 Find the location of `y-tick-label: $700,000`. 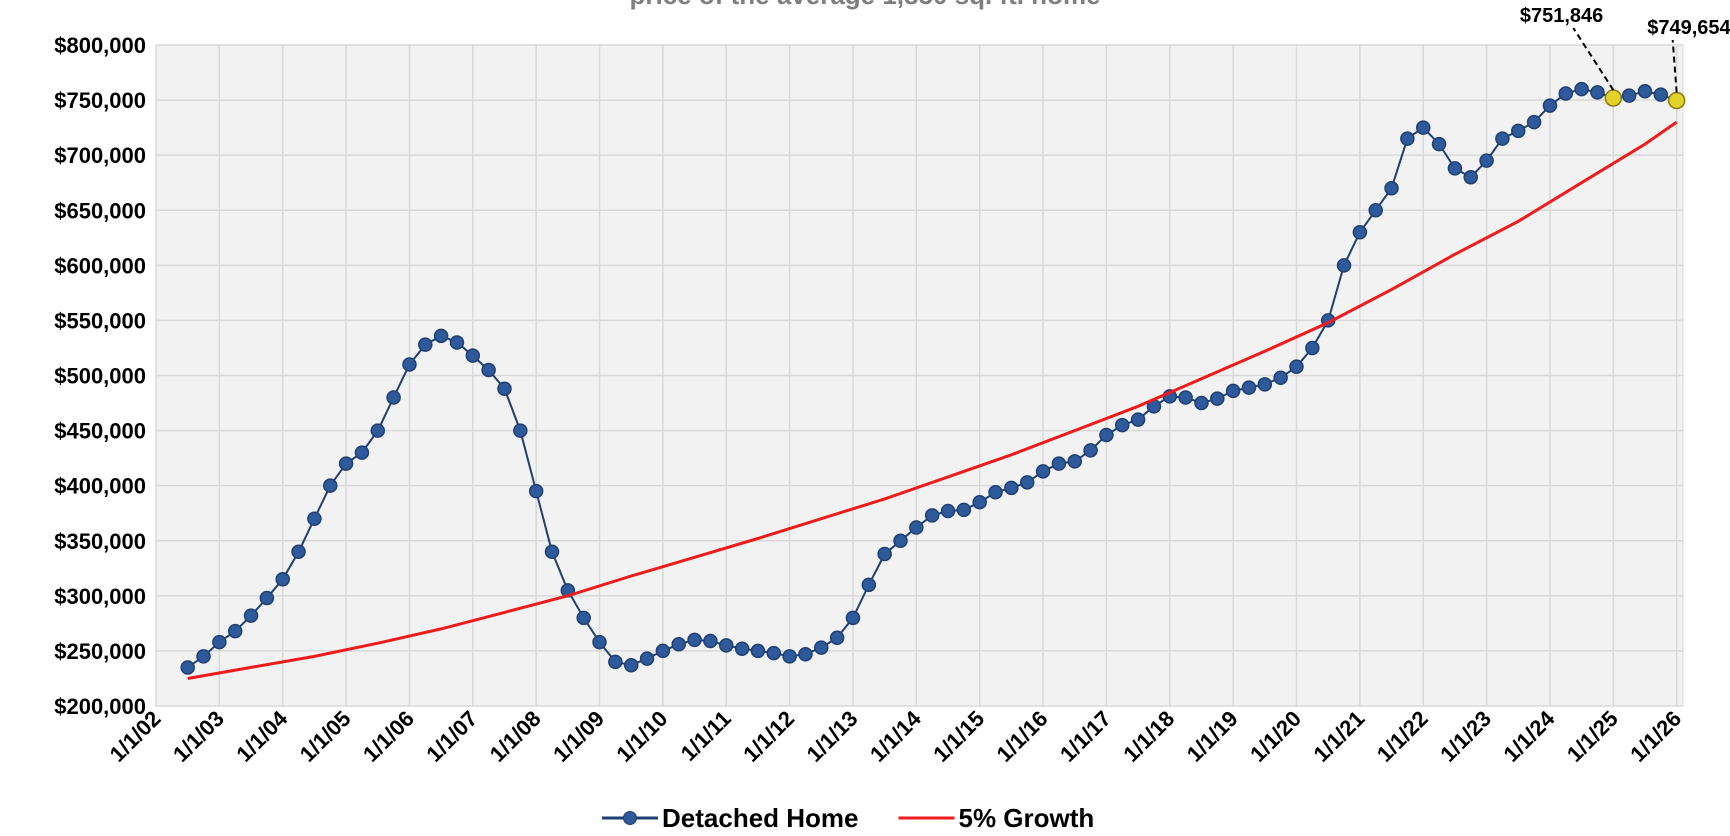

y-tick-label: $700,000 is located at coordinates (100, 155).